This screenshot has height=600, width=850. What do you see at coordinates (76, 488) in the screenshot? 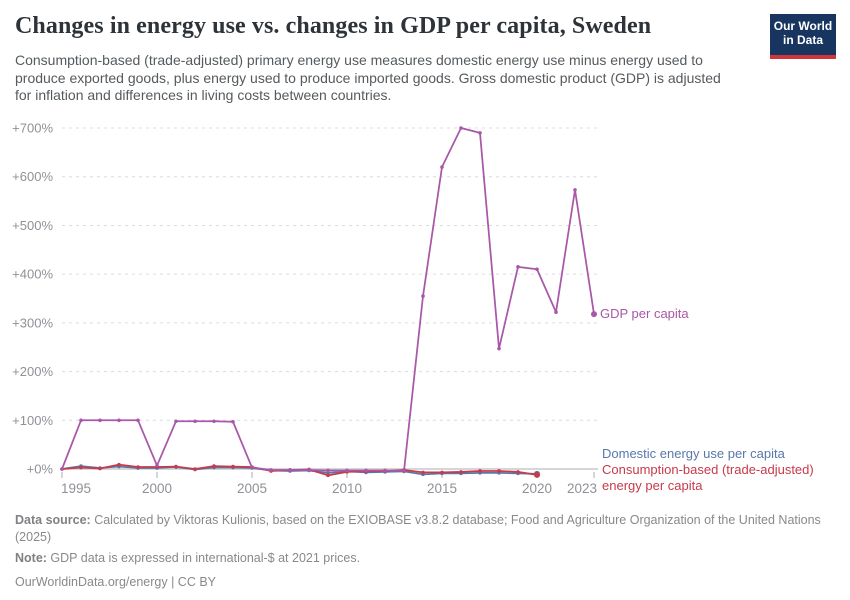
I see `x-axis-tick-label: 1995` at bounding box center [76, 488].